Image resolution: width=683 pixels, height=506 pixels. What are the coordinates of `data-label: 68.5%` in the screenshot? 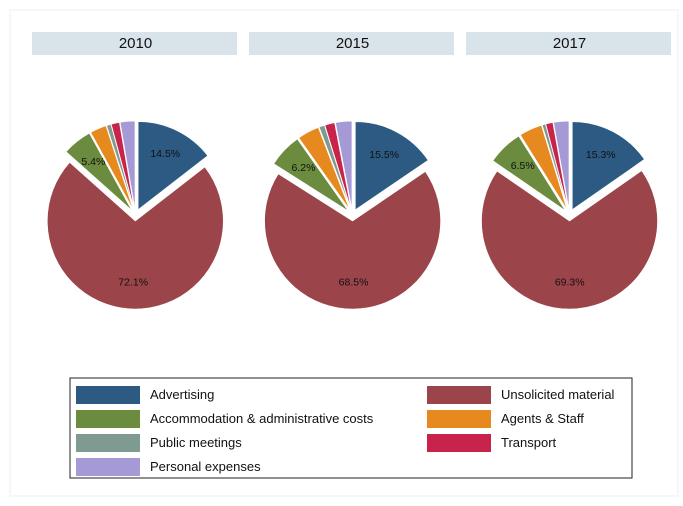 It's located at (354, 282).